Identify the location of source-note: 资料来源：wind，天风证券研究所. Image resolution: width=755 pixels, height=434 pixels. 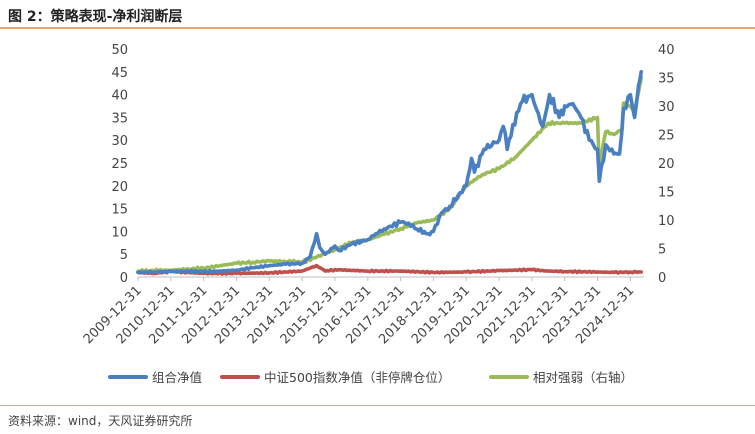
(100, 421).